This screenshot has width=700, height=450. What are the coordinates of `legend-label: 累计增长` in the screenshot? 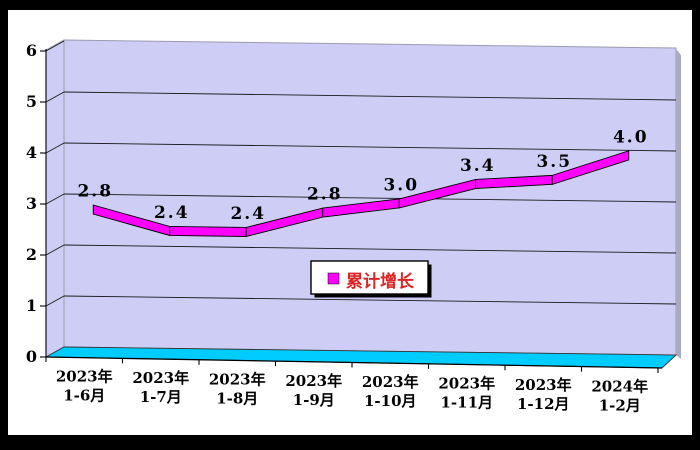 It's located at (380, 281).